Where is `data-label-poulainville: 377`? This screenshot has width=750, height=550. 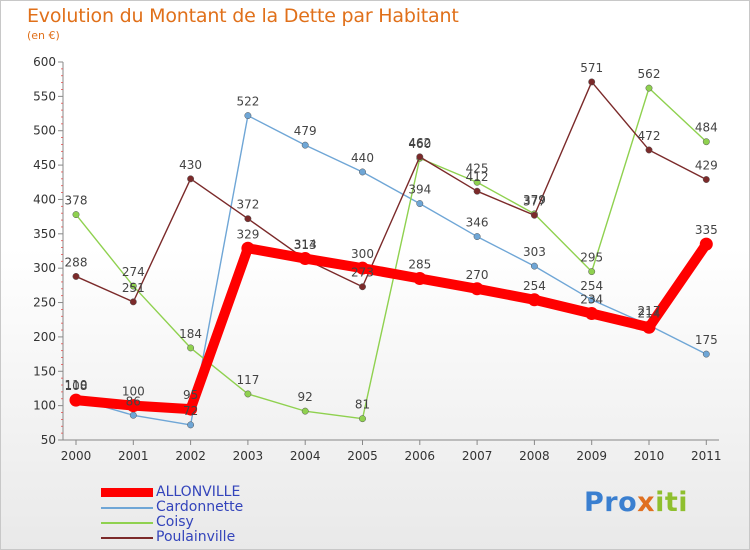
data-label-poulainville: 377 is located at coordinates (534, 201).